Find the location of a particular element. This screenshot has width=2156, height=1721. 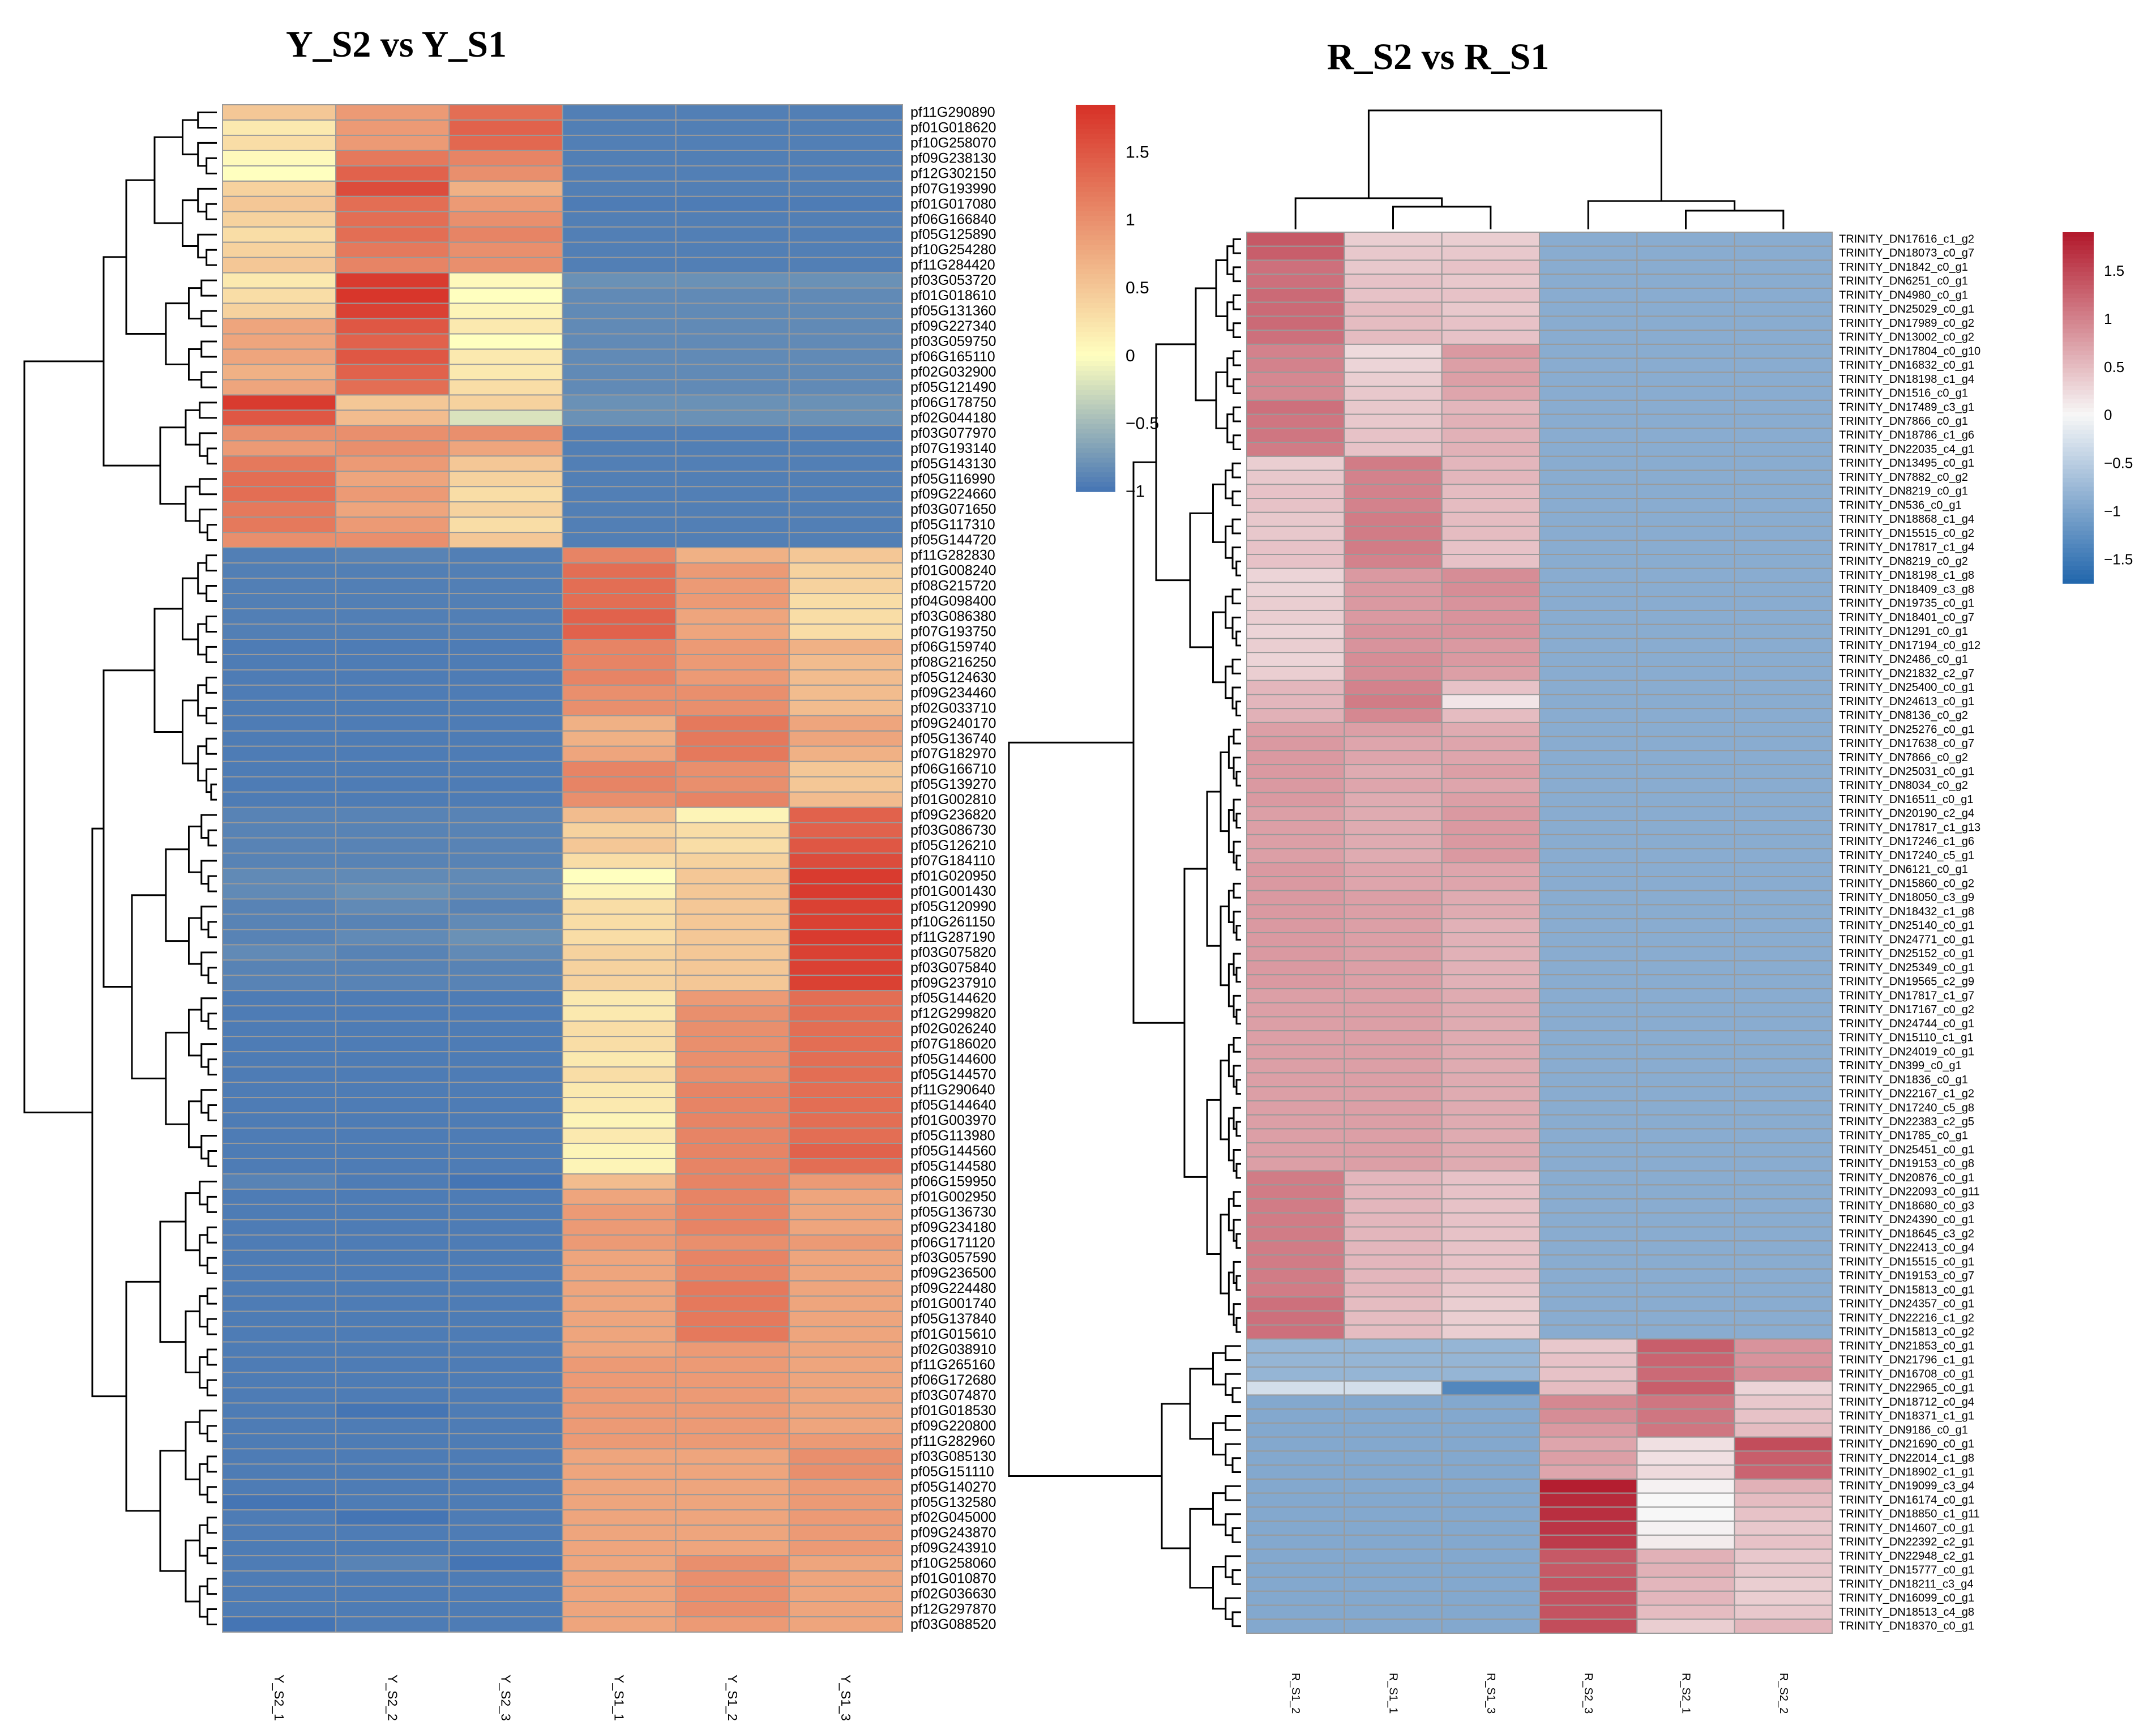

row-label: pf05G139270 is located at coordinates (953, 784).